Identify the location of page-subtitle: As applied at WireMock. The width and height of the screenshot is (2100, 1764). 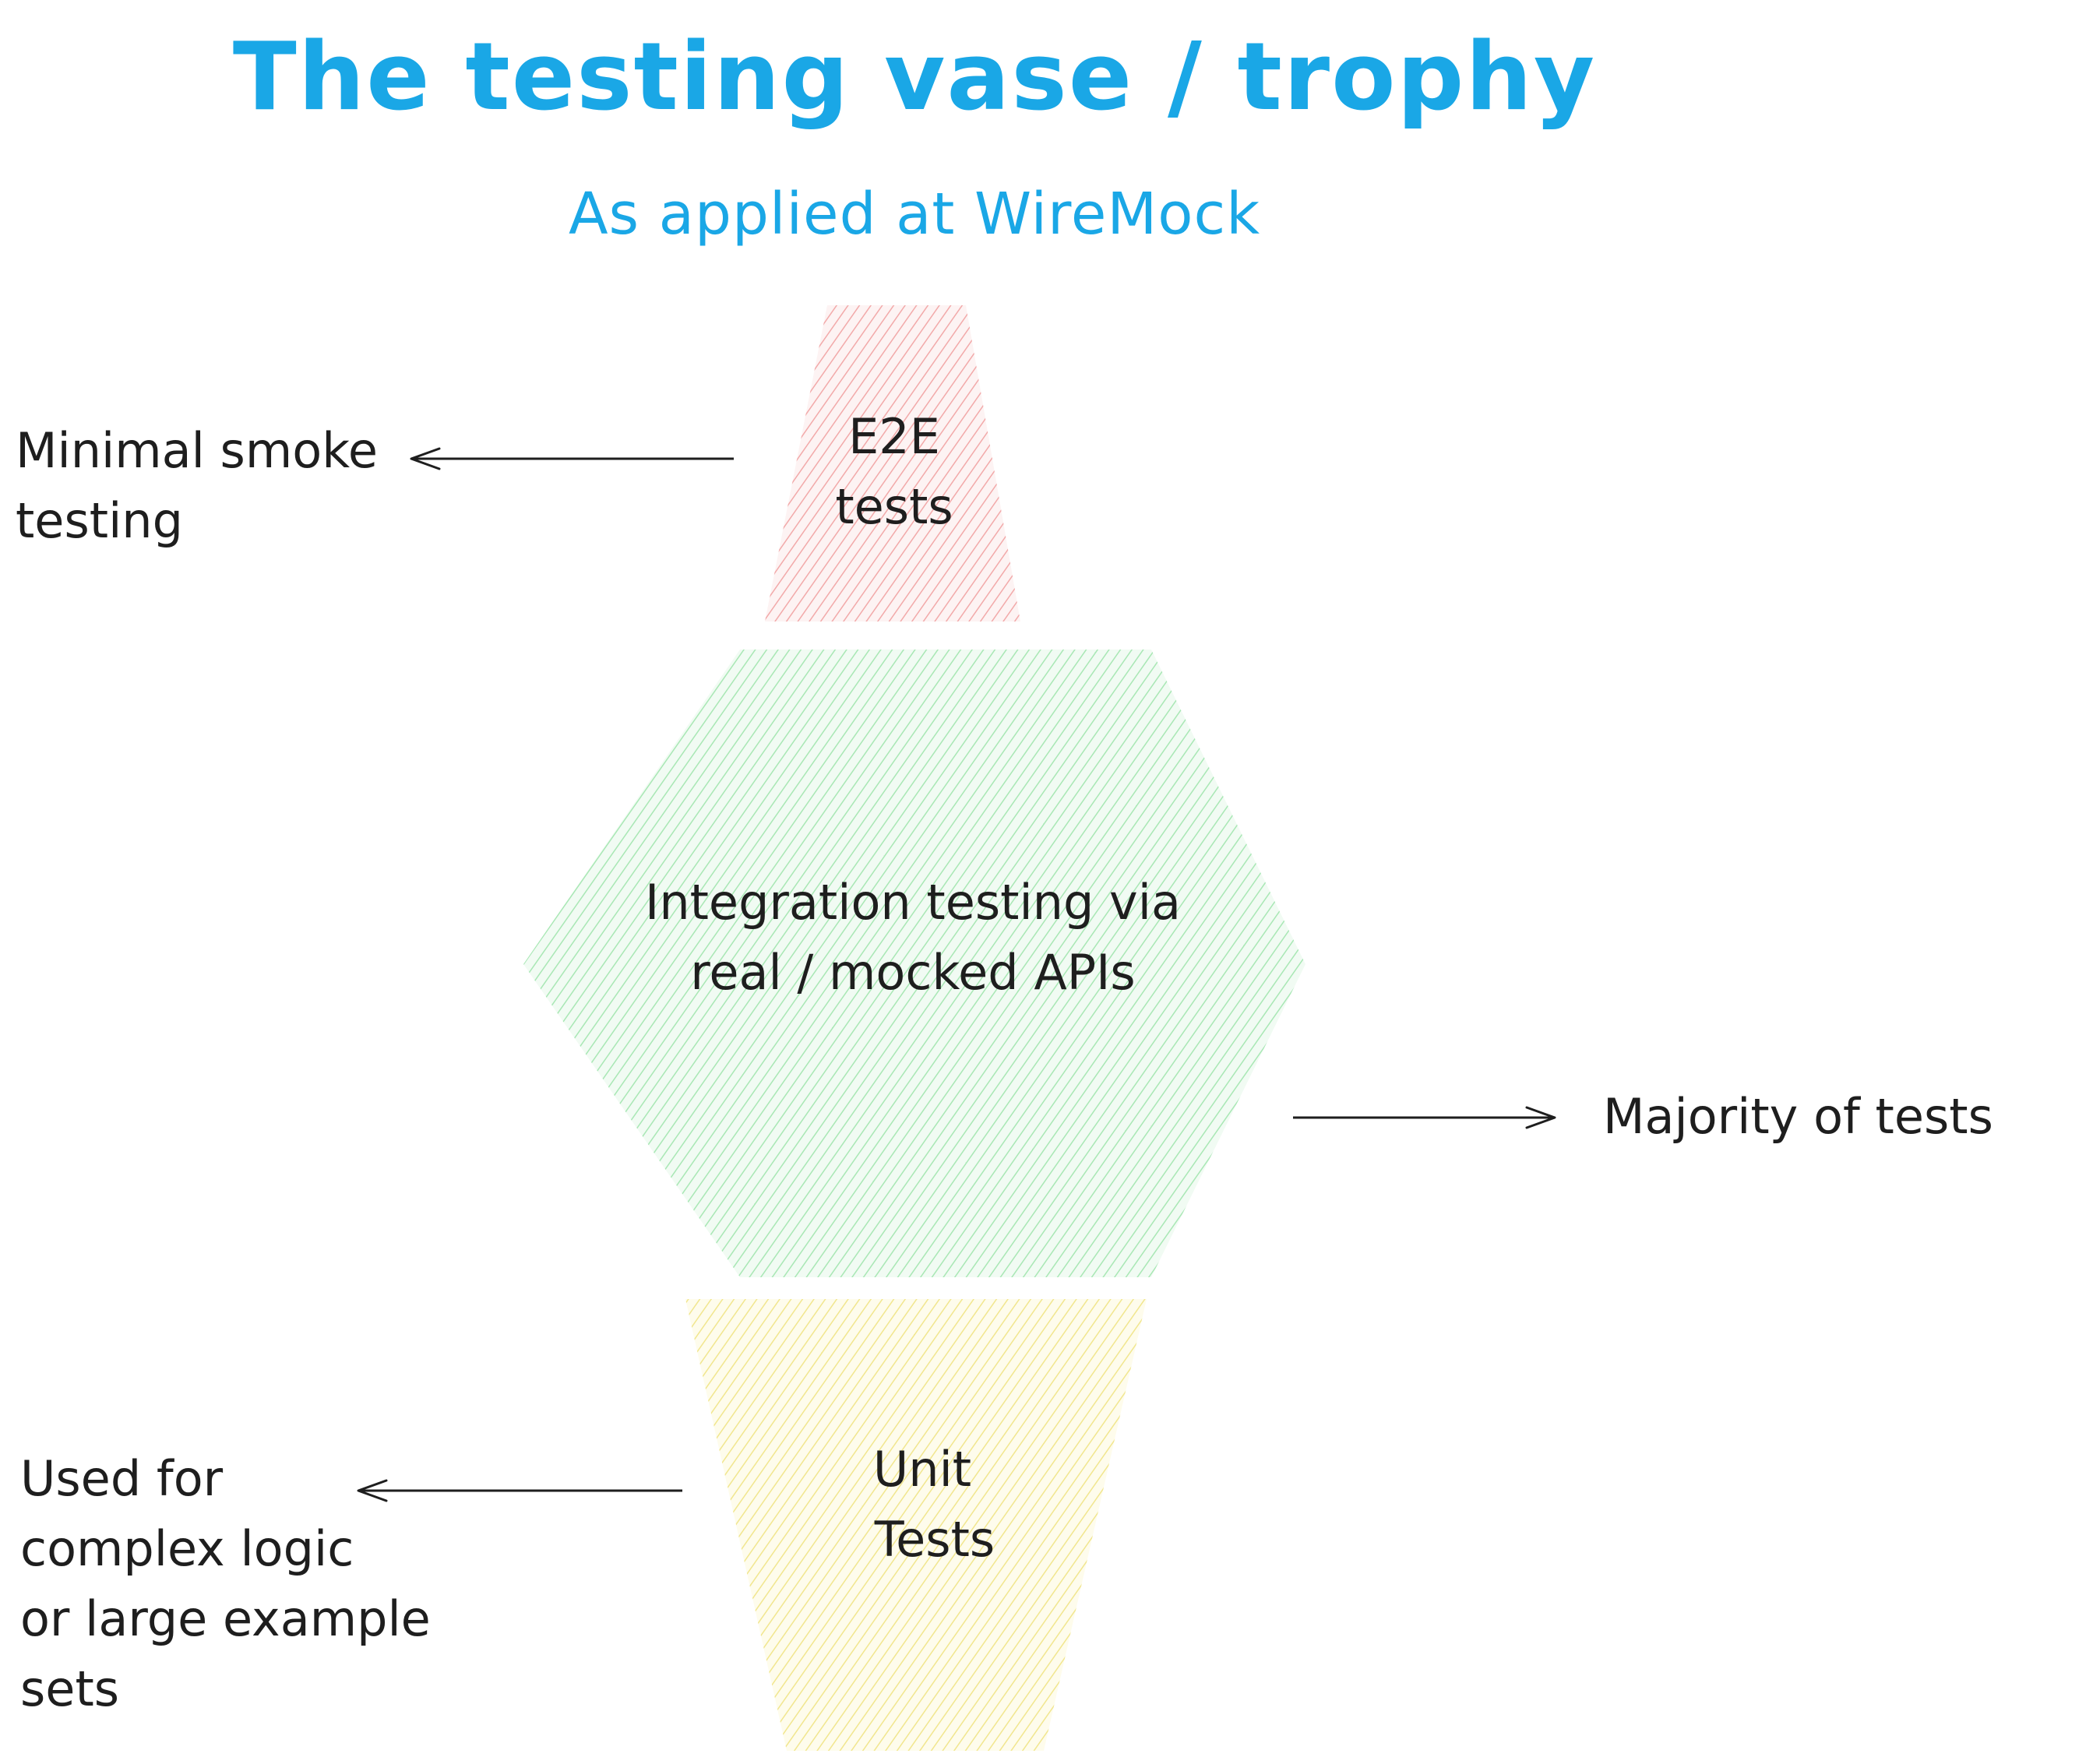
(914, 214).